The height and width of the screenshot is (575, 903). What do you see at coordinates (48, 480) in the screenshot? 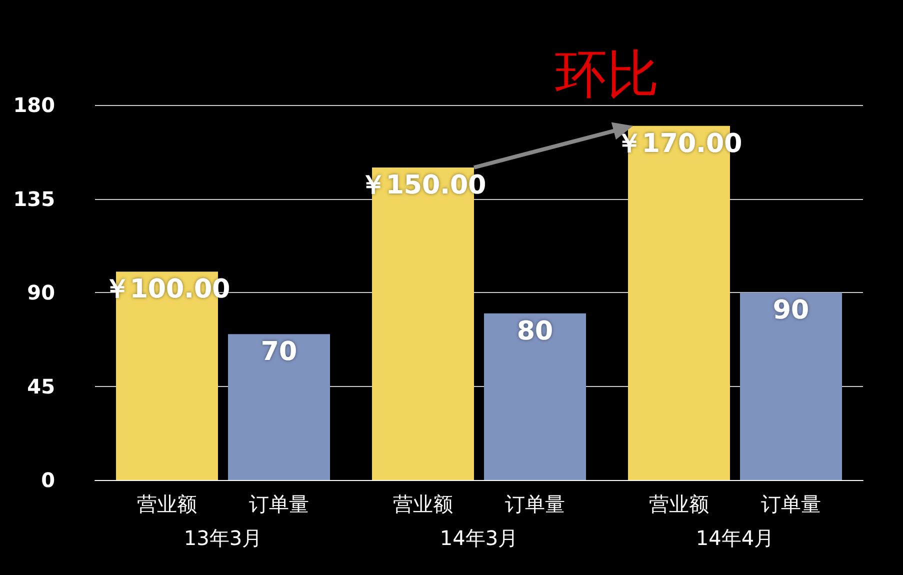
I see `y-tick-label: 0` at bounding box center [48, 480].